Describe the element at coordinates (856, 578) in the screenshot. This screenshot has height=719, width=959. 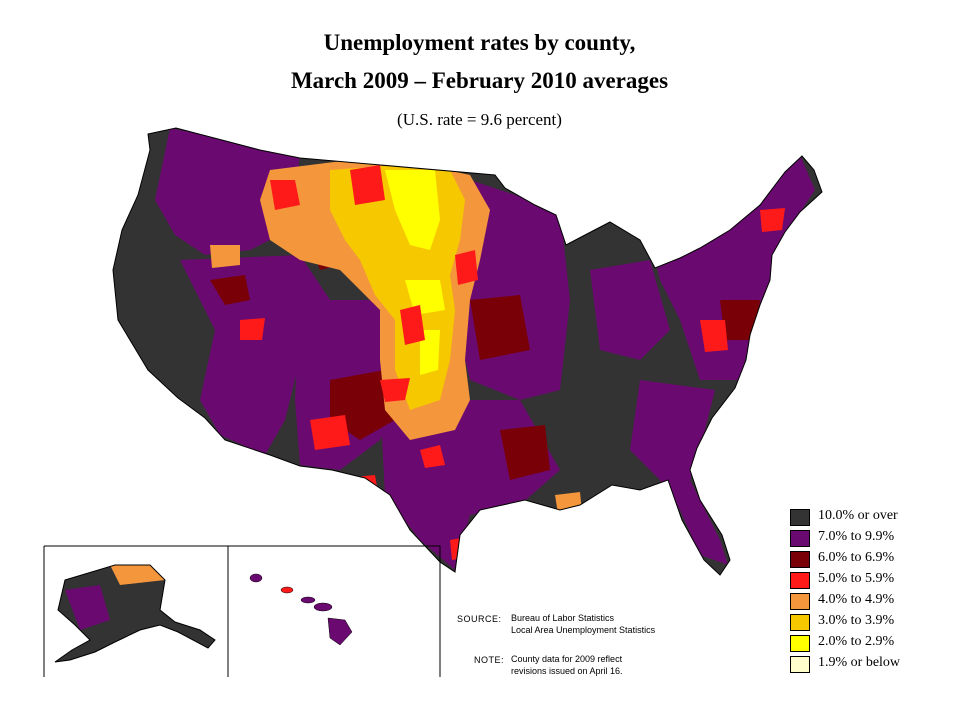
I see `legend-label: 5.0% to 5.9%` at that location.